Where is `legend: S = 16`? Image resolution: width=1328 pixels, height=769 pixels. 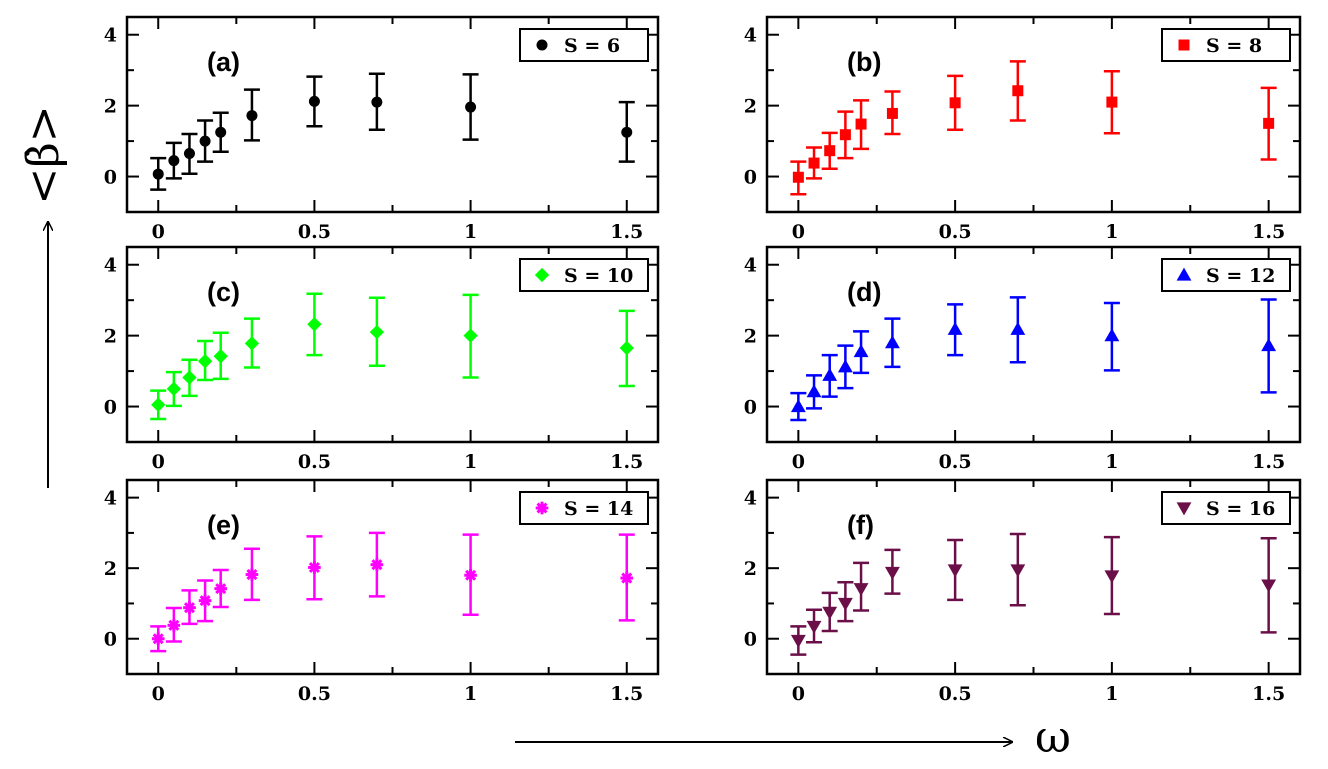
legend: S = 16 is located at coordinates (1226, 508).